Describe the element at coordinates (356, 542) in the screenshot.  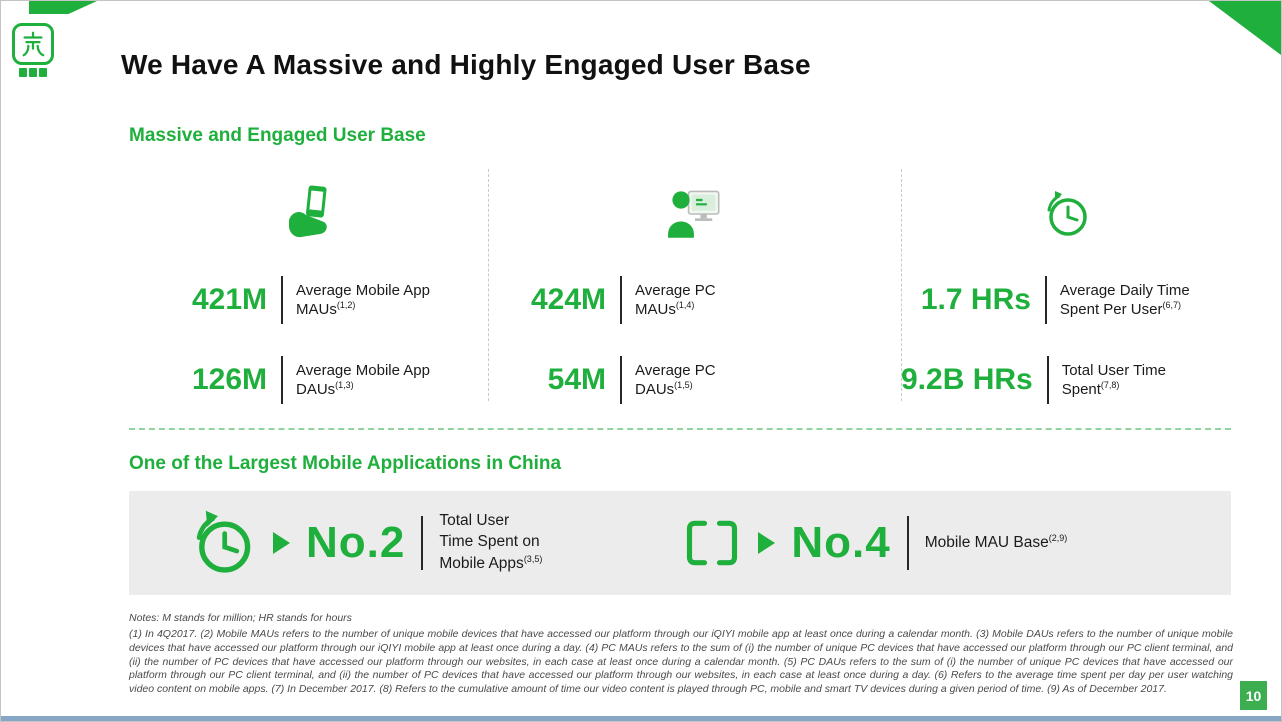
I see `rank-value: No.2` at that location.